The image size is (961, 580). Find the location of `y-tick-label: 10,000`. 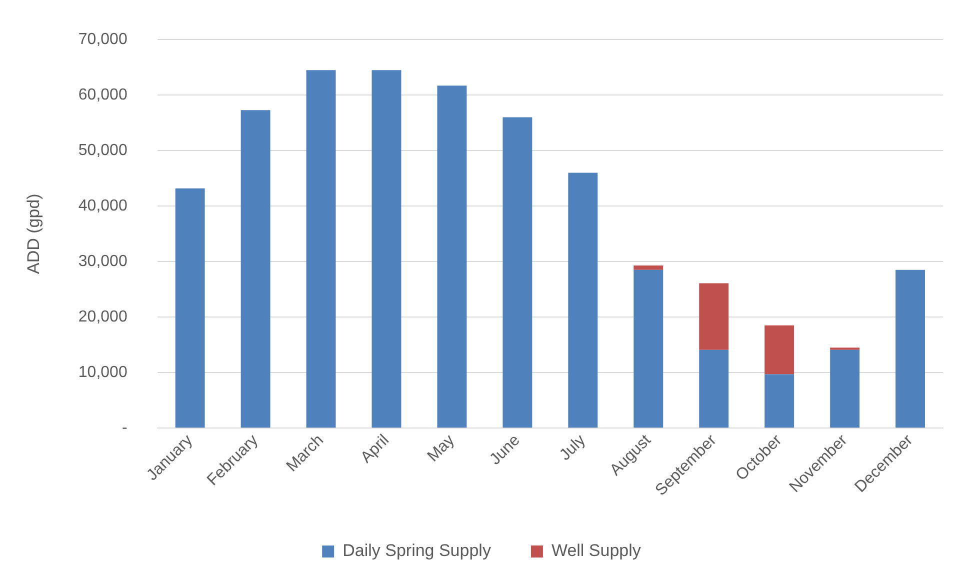

y-tick-label: 10,000 is located at coordinates (103, 372).